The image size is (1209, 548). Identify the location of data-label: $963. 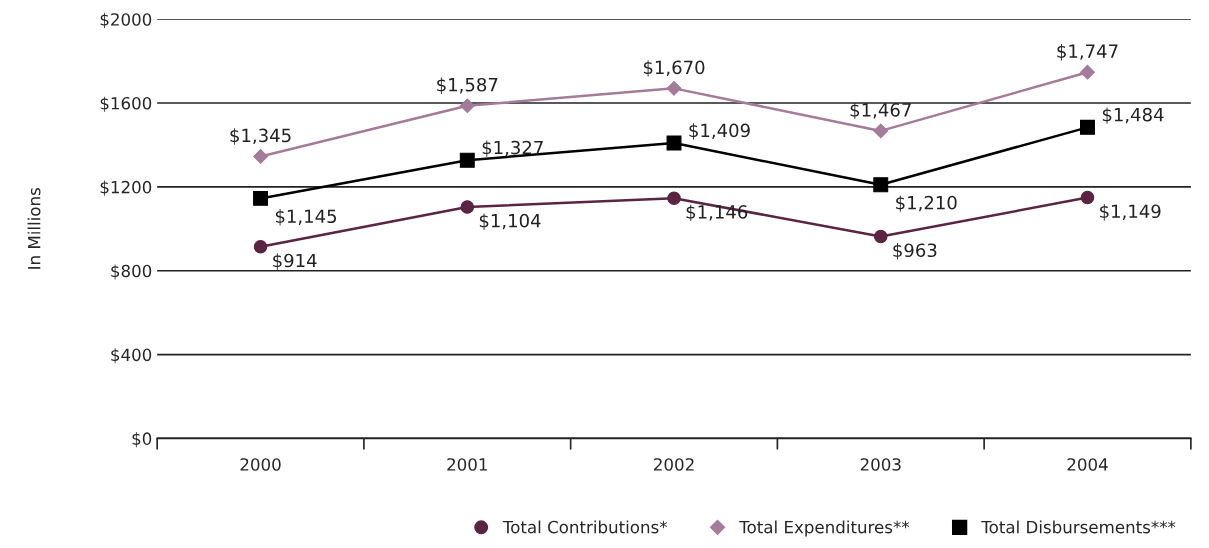
(915, 251).